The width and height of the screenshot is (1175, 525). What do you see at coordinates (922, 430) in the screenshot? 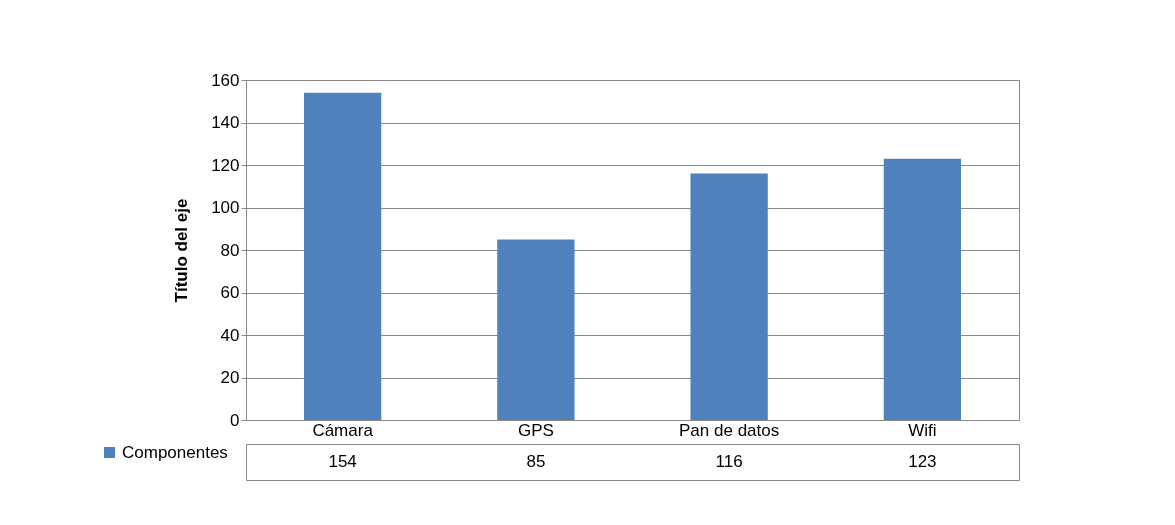
I see `x-tick-label: Wifi` at bounding box center [922, 430].